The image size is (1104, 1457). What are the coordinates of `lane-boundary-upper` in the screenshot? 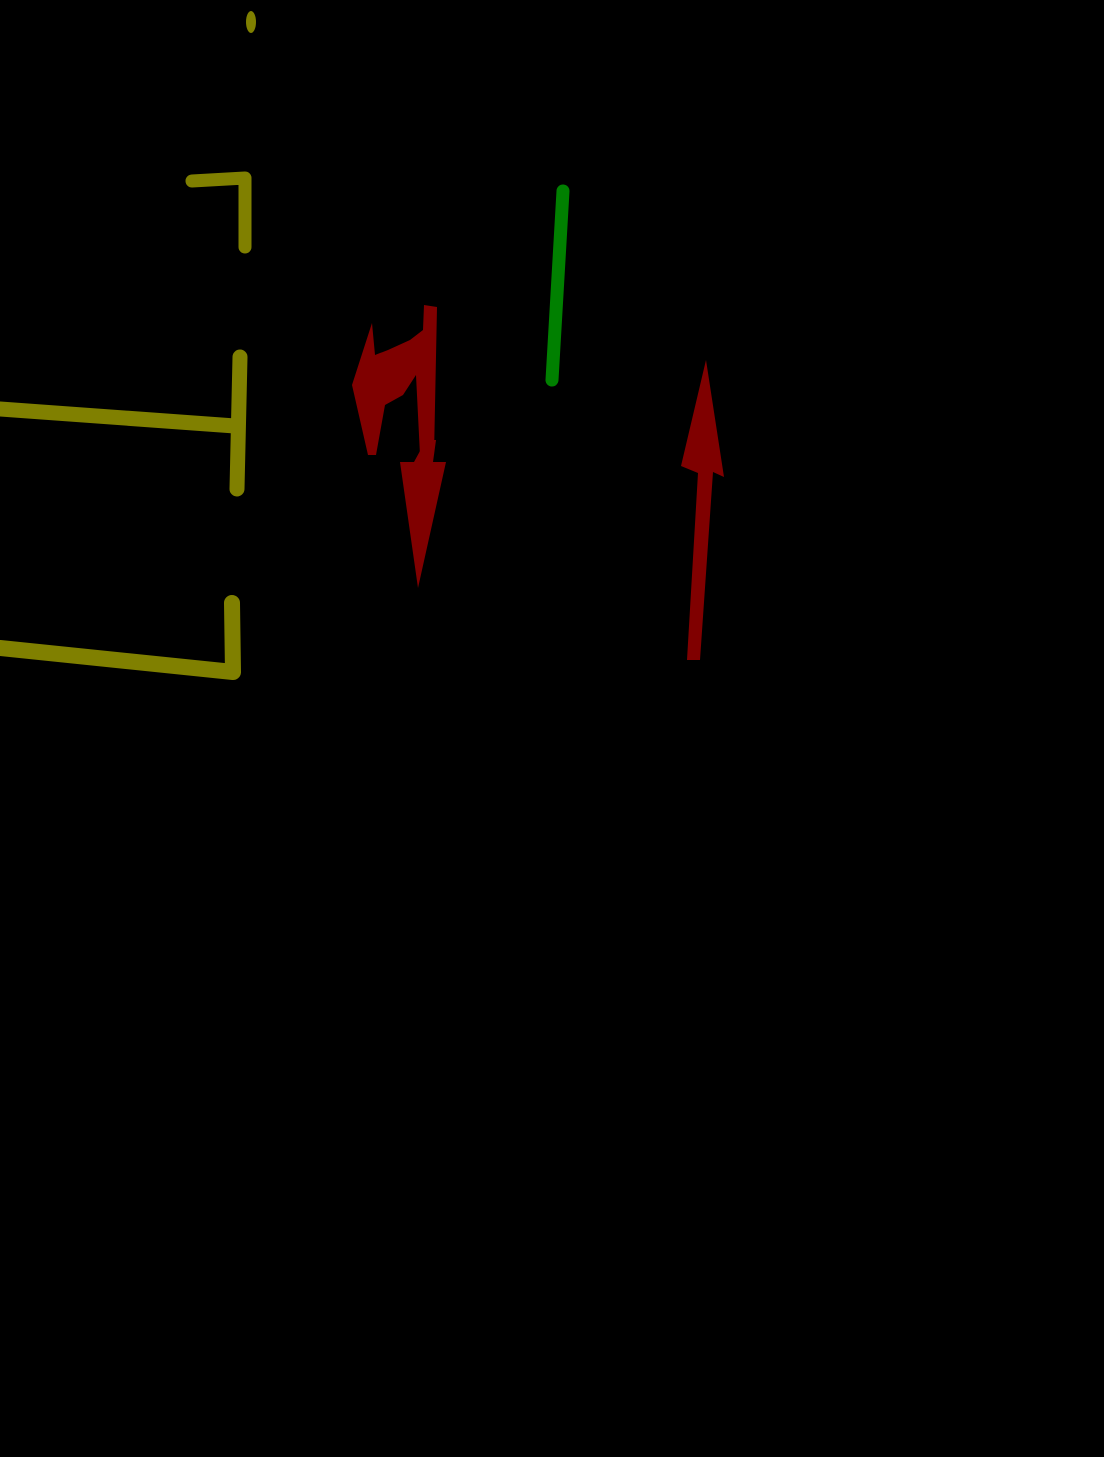 It's located at (218, 212).